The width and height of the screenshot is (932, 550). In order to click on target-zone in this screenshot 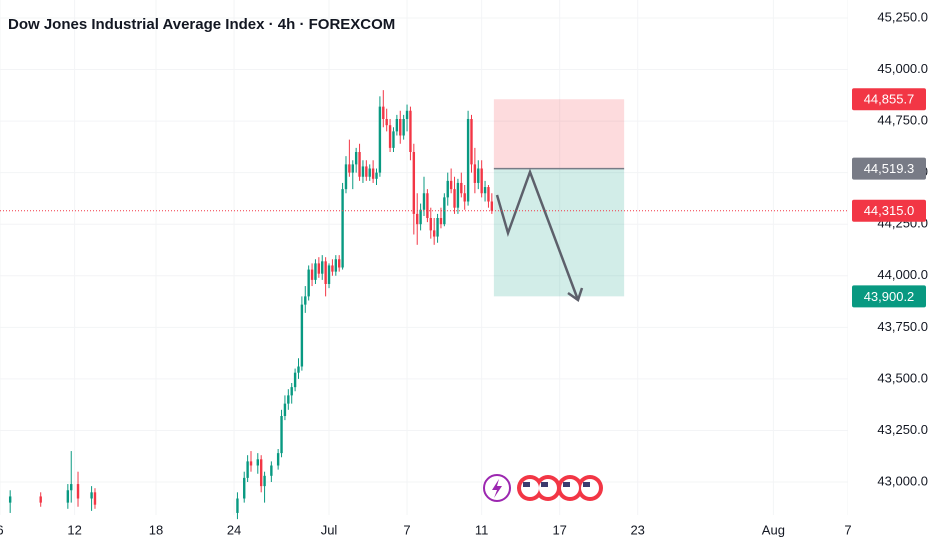, I will do `click(559, 232)`.